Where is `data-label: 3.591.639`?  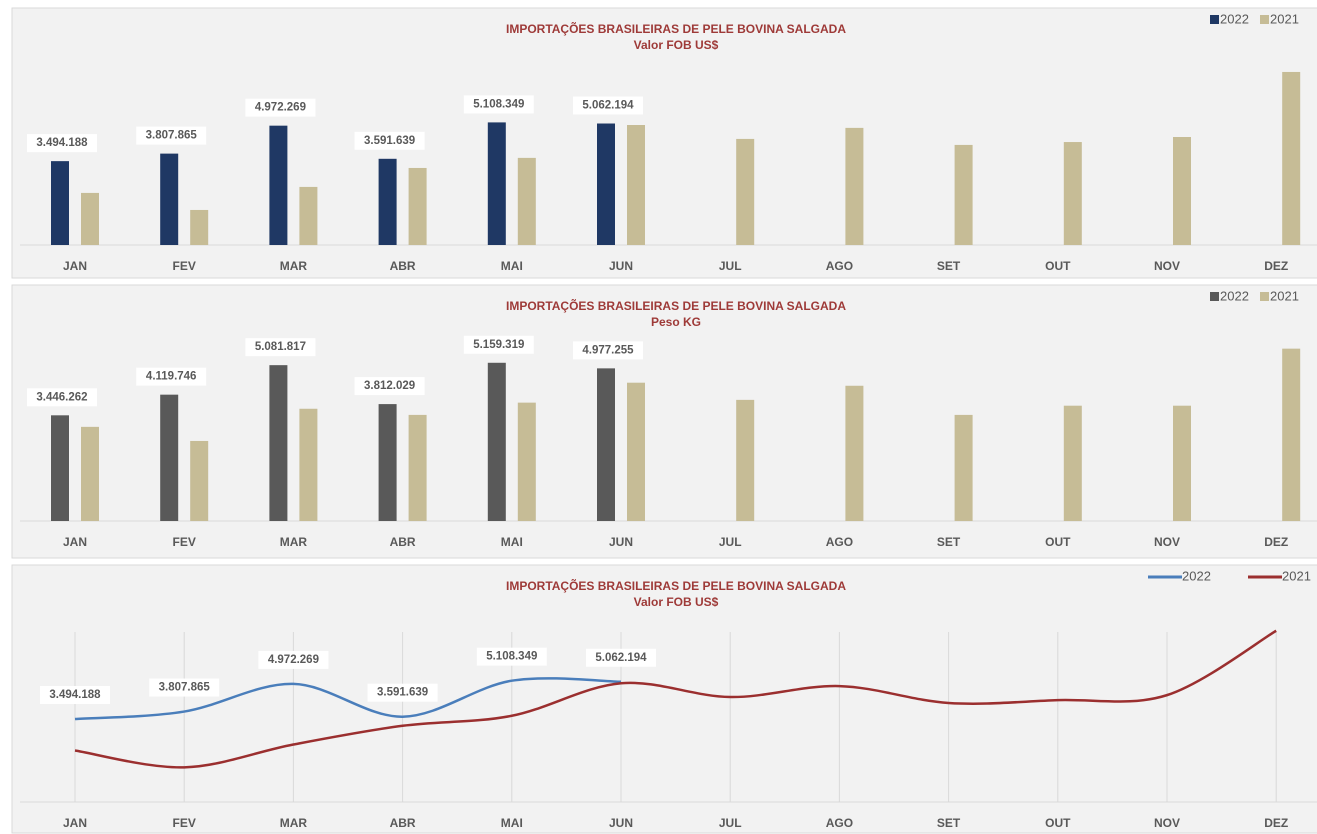 data-label: 3.591.639 is located at coordinates (402, 693).